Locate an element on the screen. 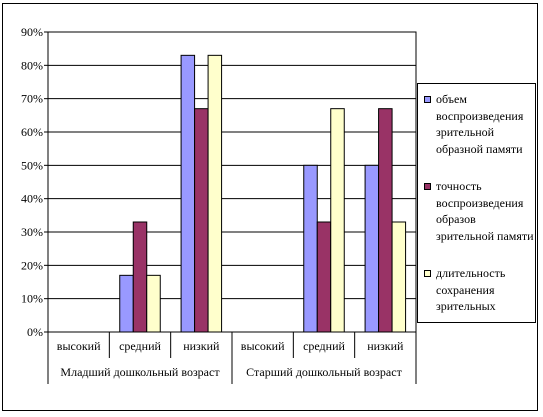 Image resolution: width=543 pixels, height=417 pixels. y-tick-label: 80% is located at coordinates (32, 65).